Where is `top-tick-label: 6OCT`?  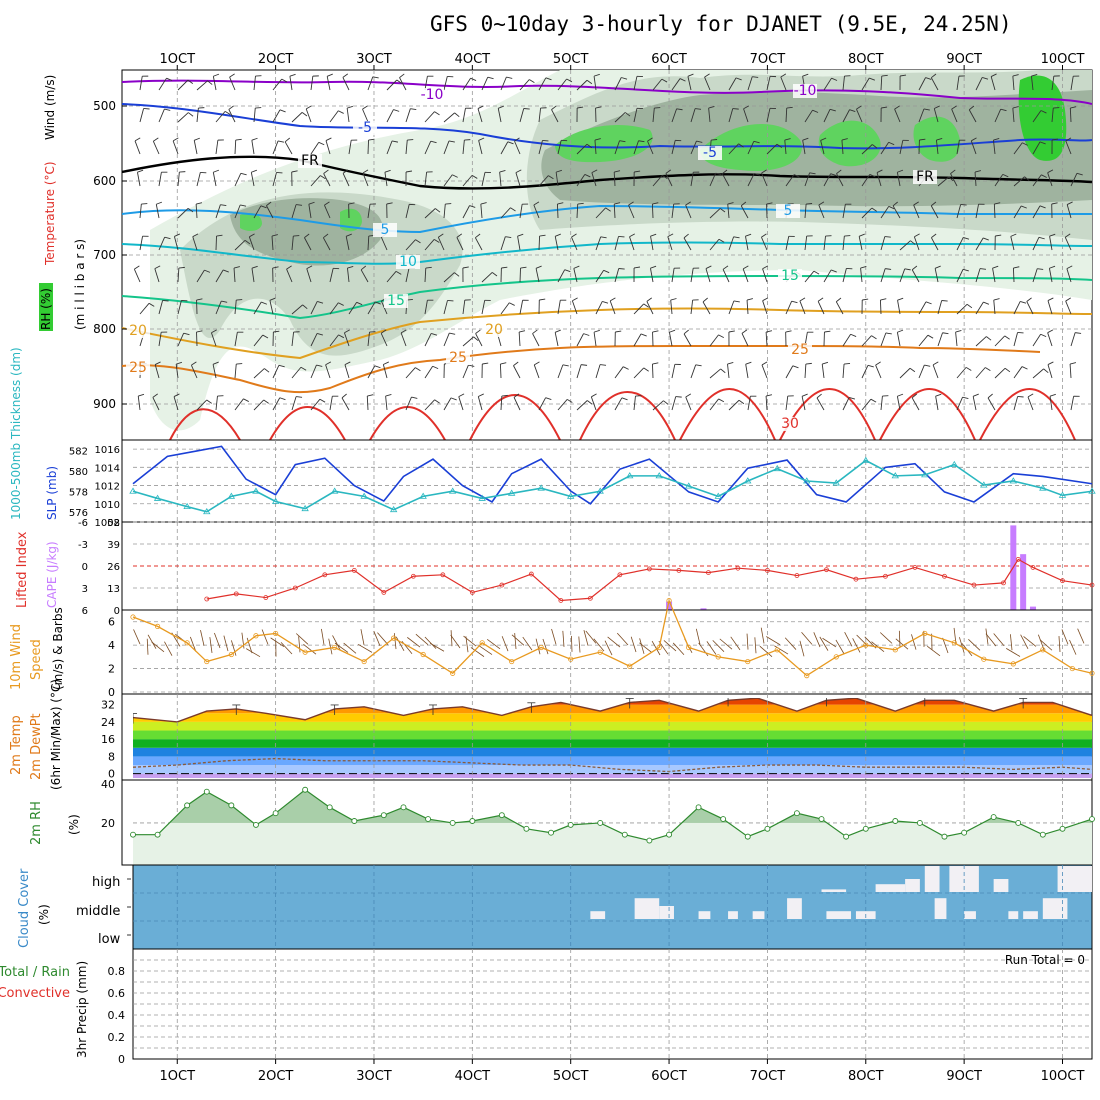 top-tick-label: 6OCT is located at coordinates (669, 59).